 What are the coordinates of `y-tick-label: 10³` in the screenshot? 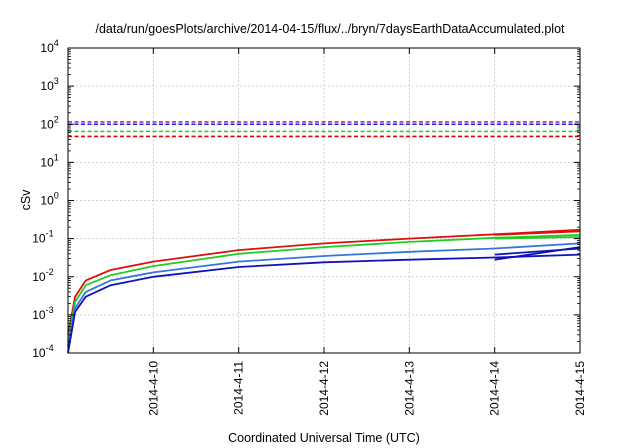 It's located at (49, 84).